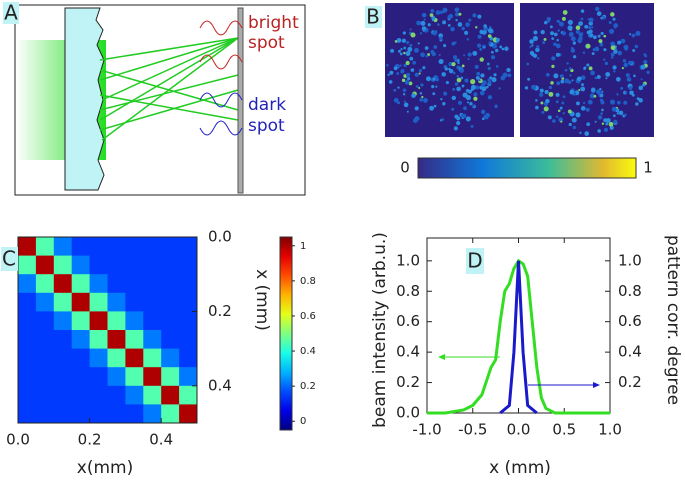  Describe the element at coordinates (90, 440) in the screenshot. I see `x-tick-label: 0.2` at that location.